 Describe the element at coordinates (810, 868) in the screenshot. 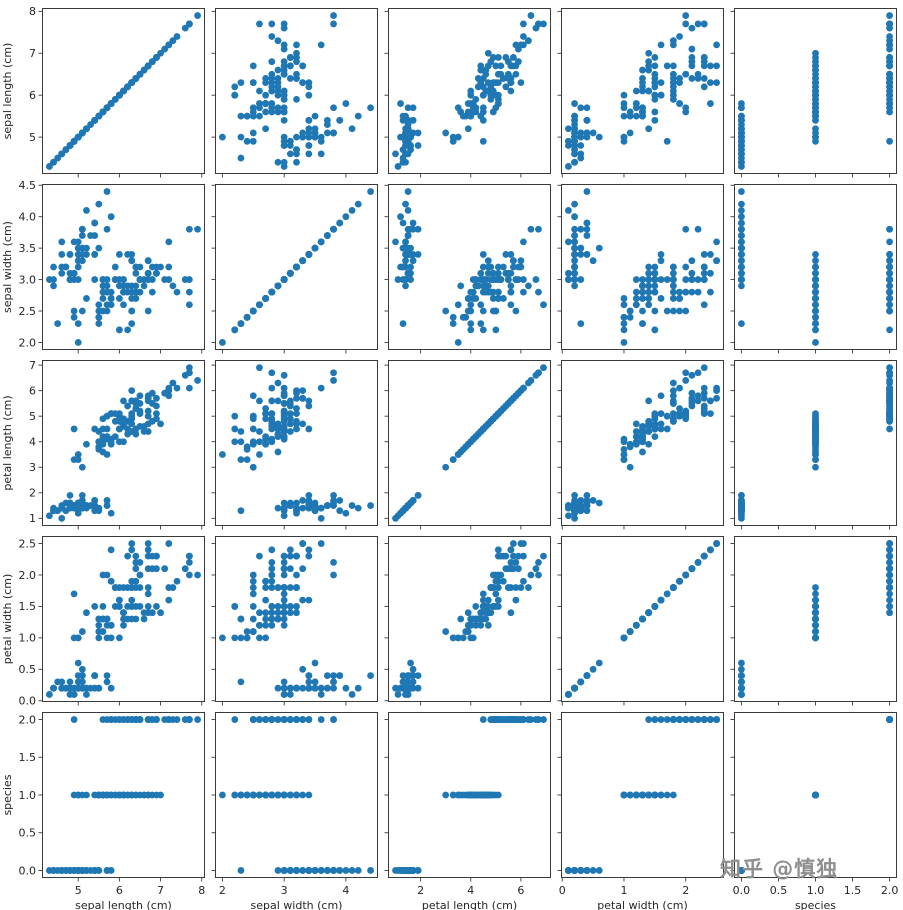

I see `watermark: 知乎 @慎独` at that location.